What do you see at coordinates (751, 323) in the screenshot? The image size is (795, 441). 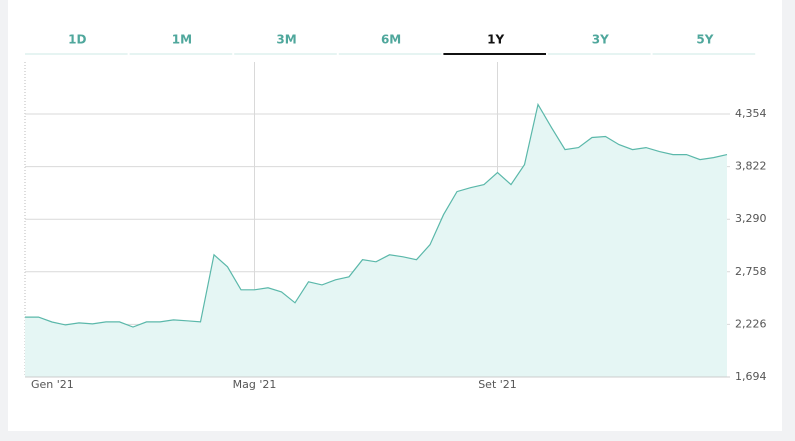 I see `y-tick-label: 2,226` at bounding box center [751, 323].